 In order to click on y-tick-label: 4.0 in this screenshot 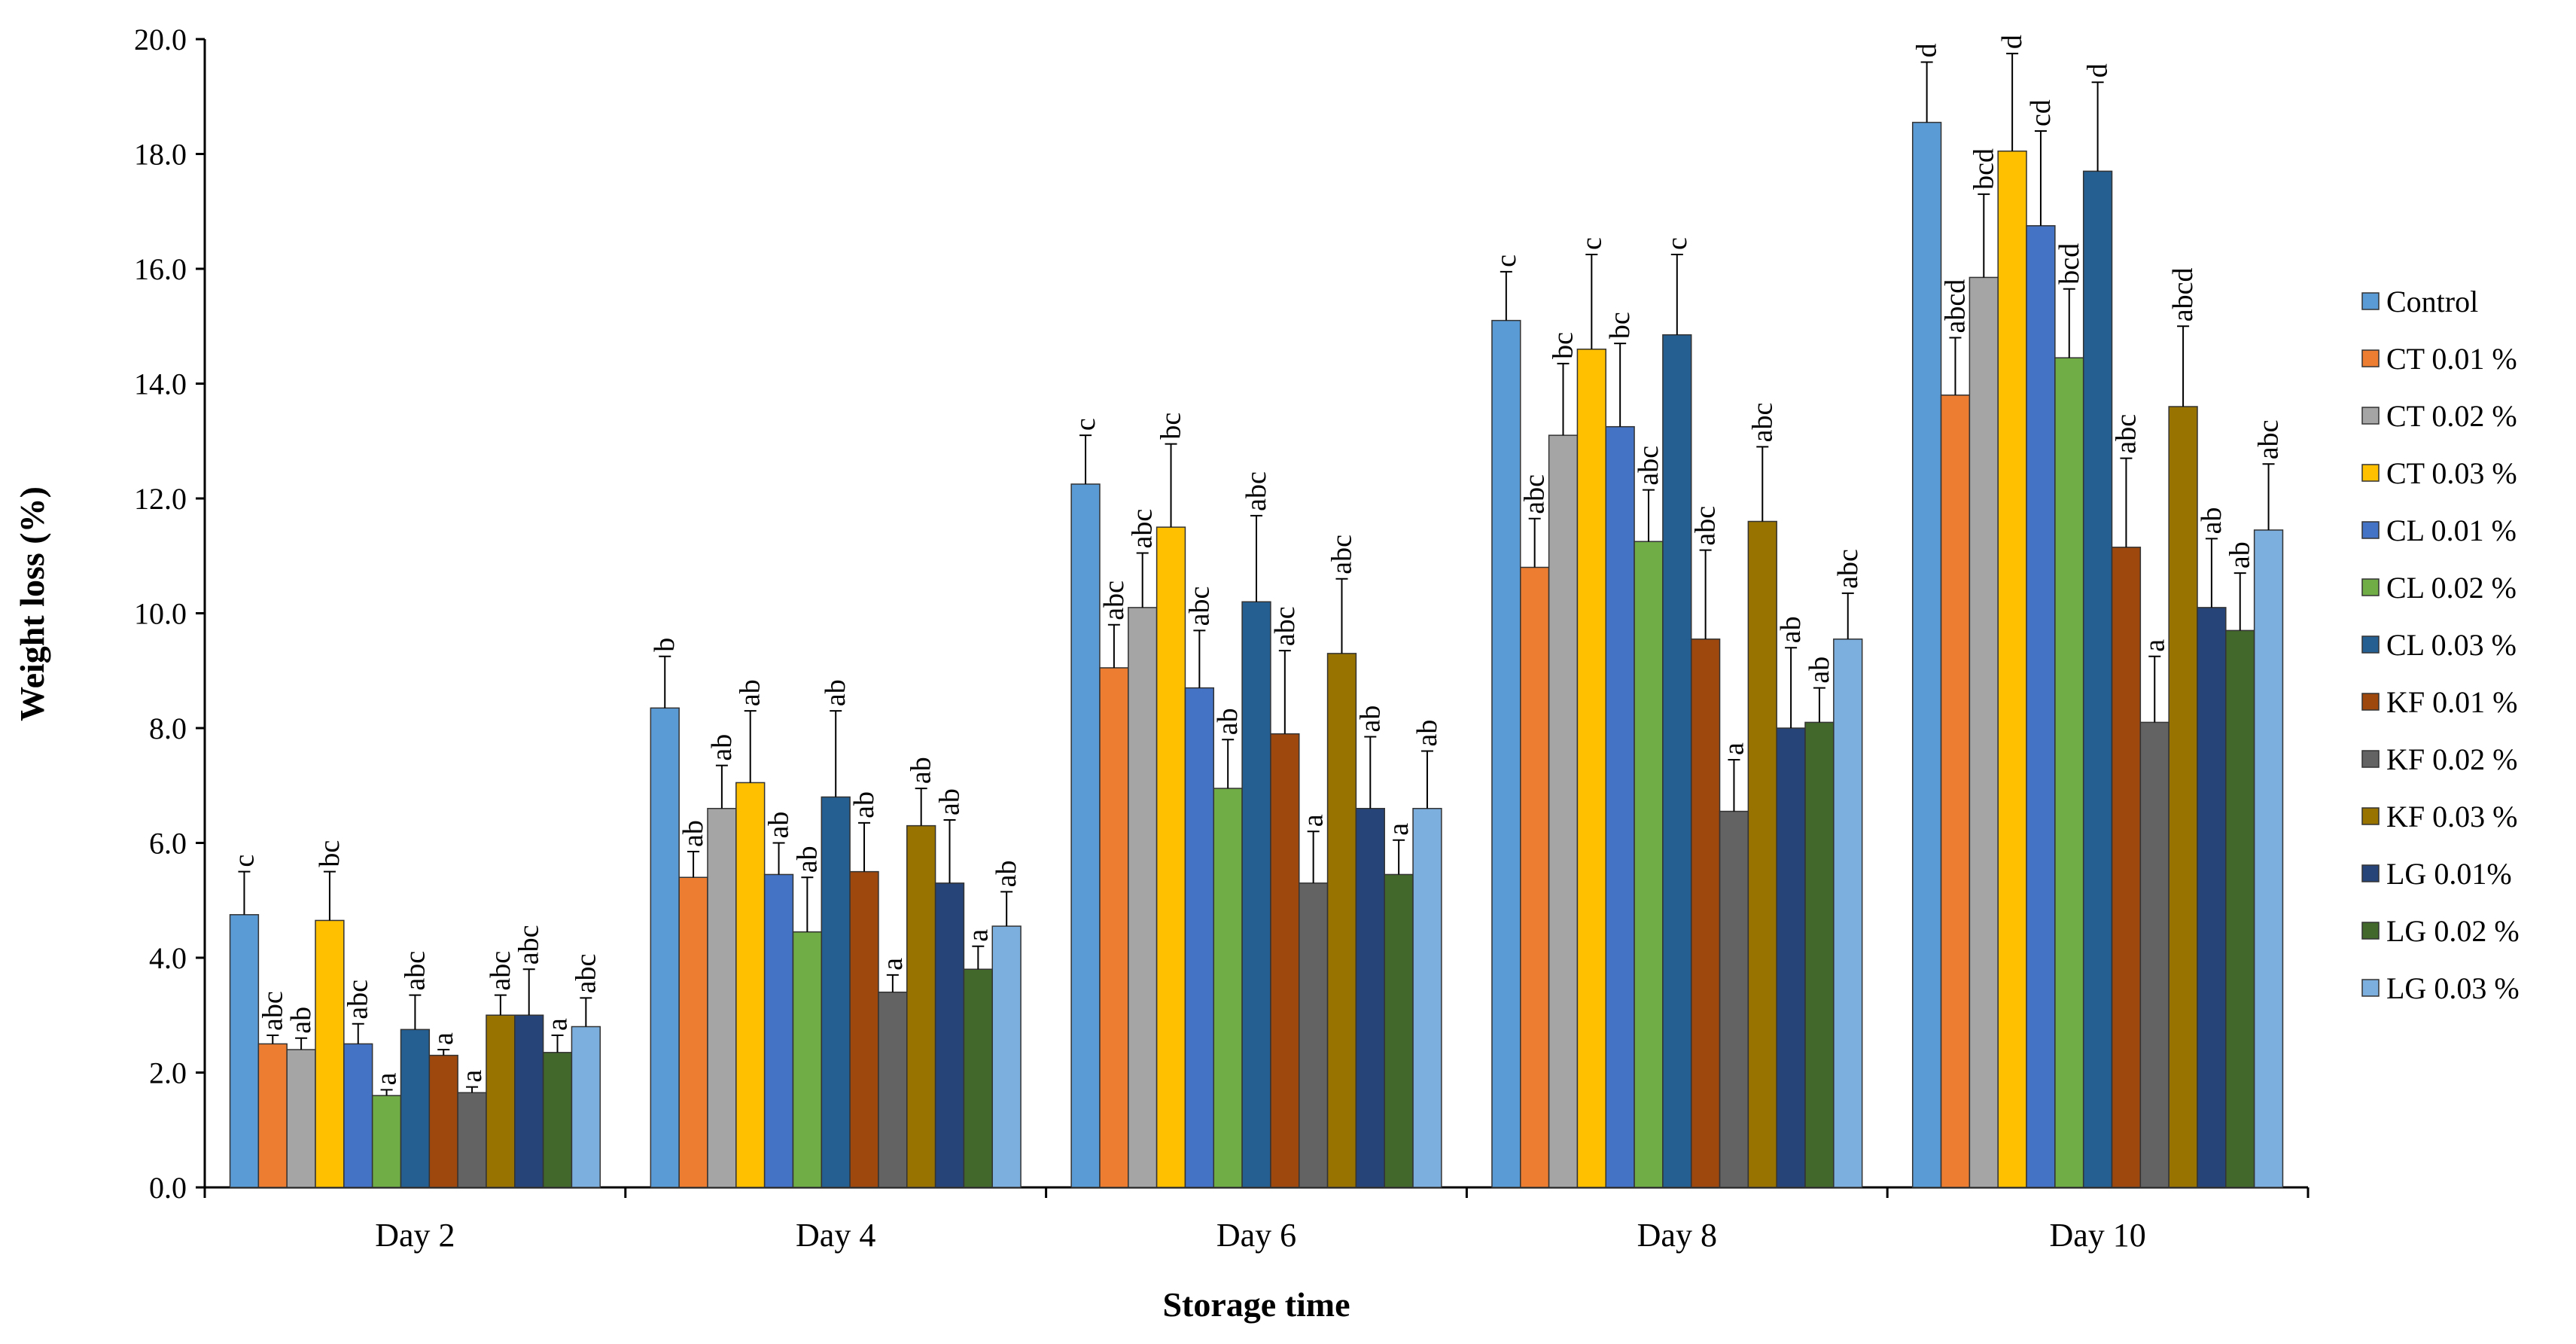, I will do `click(168, 958)`.